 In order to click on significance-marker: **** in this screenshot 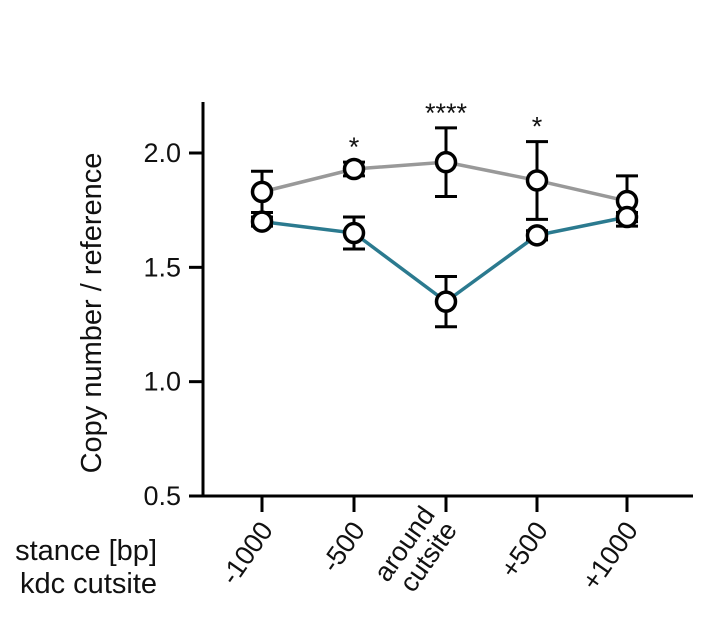, I will do `click(446, 113)`.